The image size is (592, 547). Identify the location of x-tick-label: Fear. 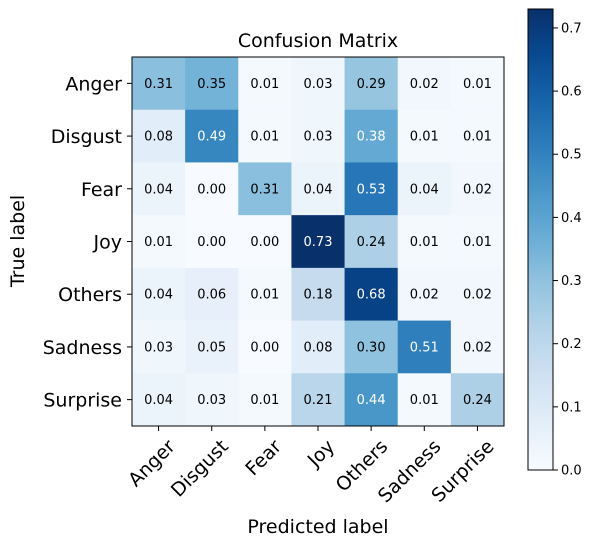
(263, 457).